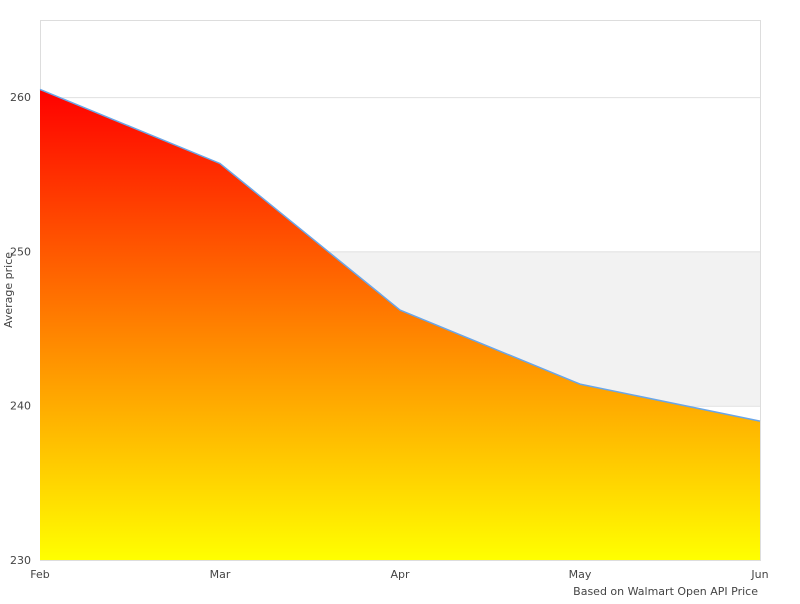 The image size is (800, 604). Describe the element at coordinates (39, 574) in the screenshot. I see `x-tick-label: Feb` at that location.